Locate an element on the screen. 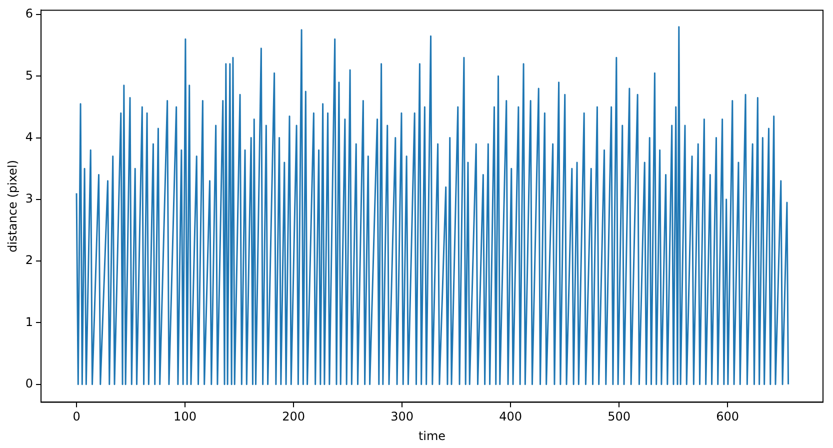 The height and width of the screenshot is (448, 833). x-tick-label: 100 is located at coordinates (185, 417).